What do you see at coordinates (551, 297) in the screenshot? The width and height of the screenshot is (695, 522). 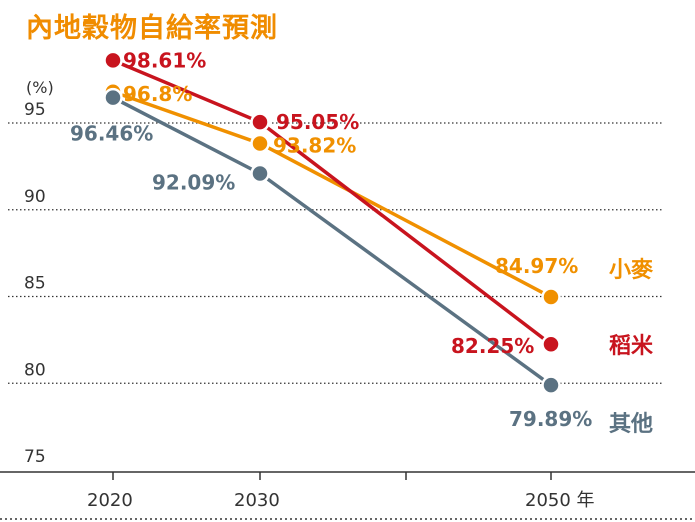 I see `data-point-0-2050` at bounding box center [551, 297].